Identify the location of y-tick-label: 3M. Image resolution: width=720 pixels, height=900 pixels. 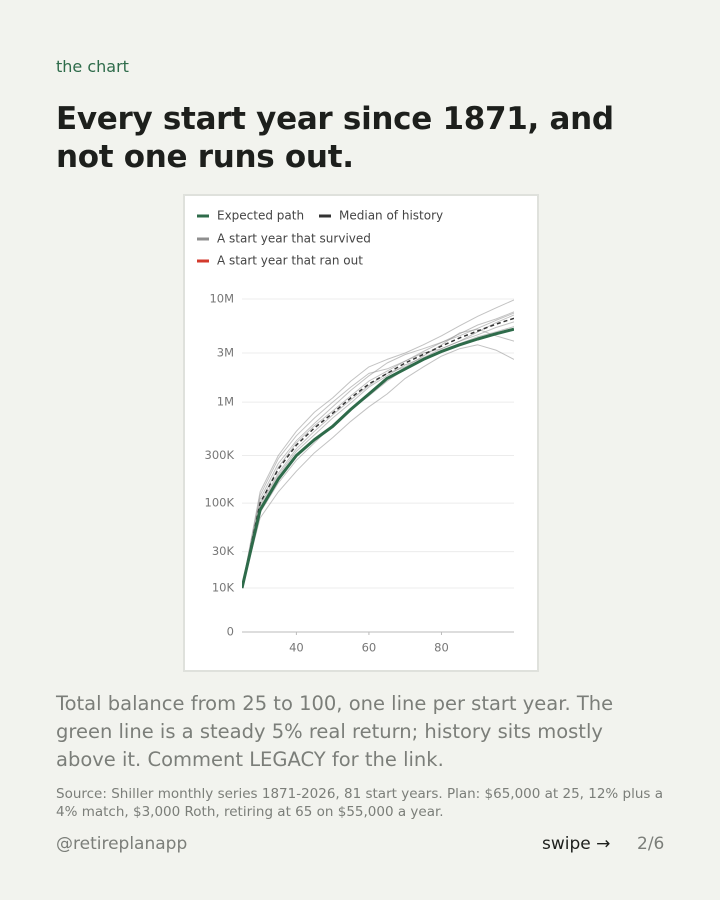
(225, 352).